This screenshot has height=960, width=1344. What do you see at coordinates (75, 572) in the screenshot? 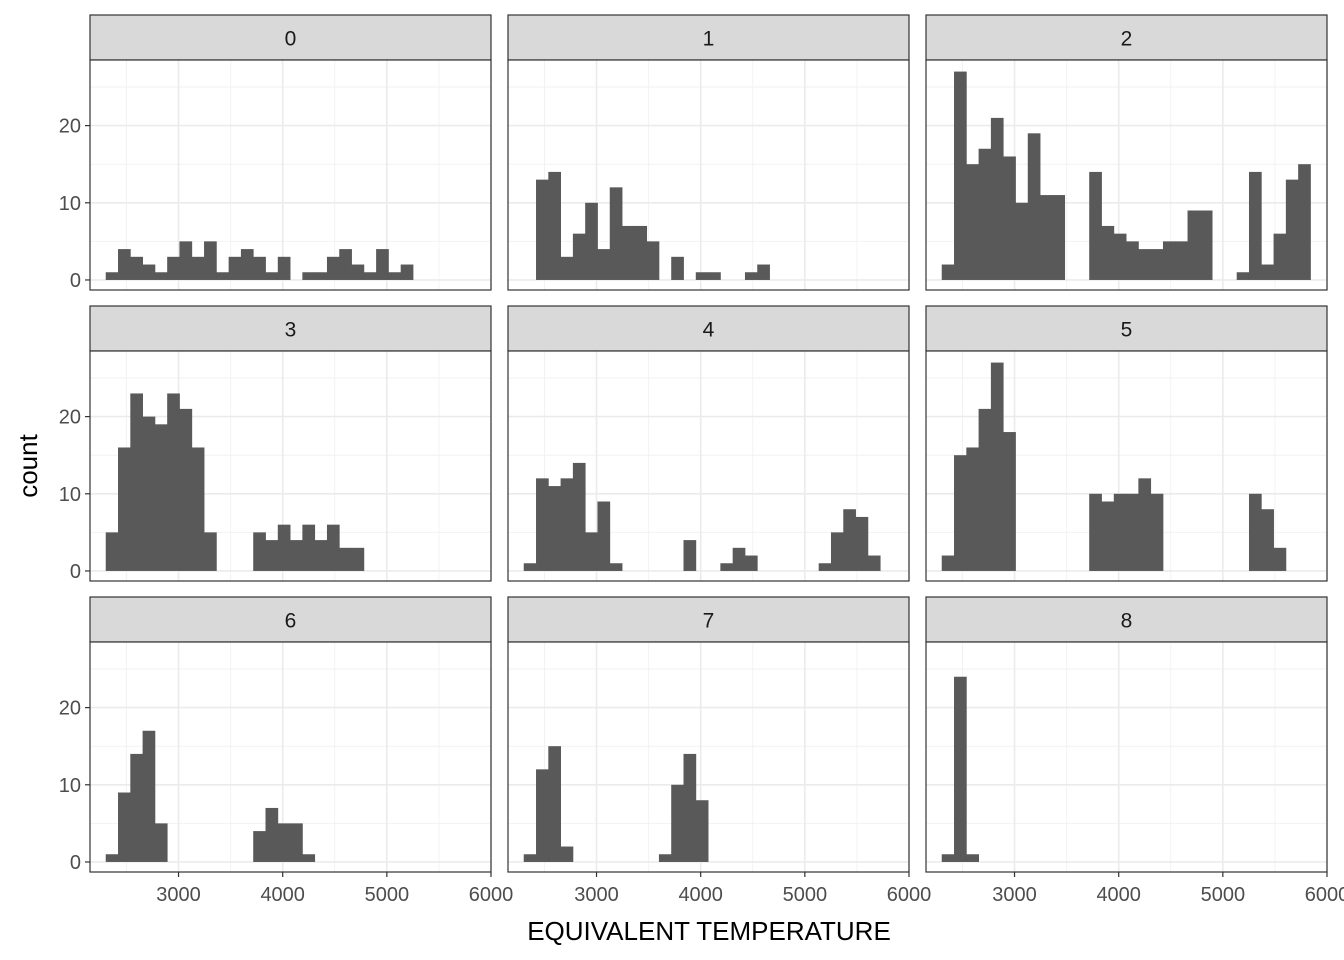
I see `y-tick-label: 0` at bounding box center [75, 572].